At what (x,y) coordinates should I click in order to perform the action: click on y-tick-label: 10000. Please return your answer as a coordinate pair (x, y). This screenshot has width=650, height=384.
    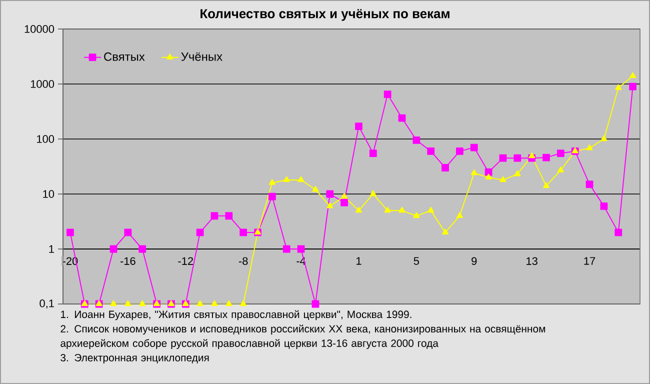
    Looking at the image, I should click on (39, 29).